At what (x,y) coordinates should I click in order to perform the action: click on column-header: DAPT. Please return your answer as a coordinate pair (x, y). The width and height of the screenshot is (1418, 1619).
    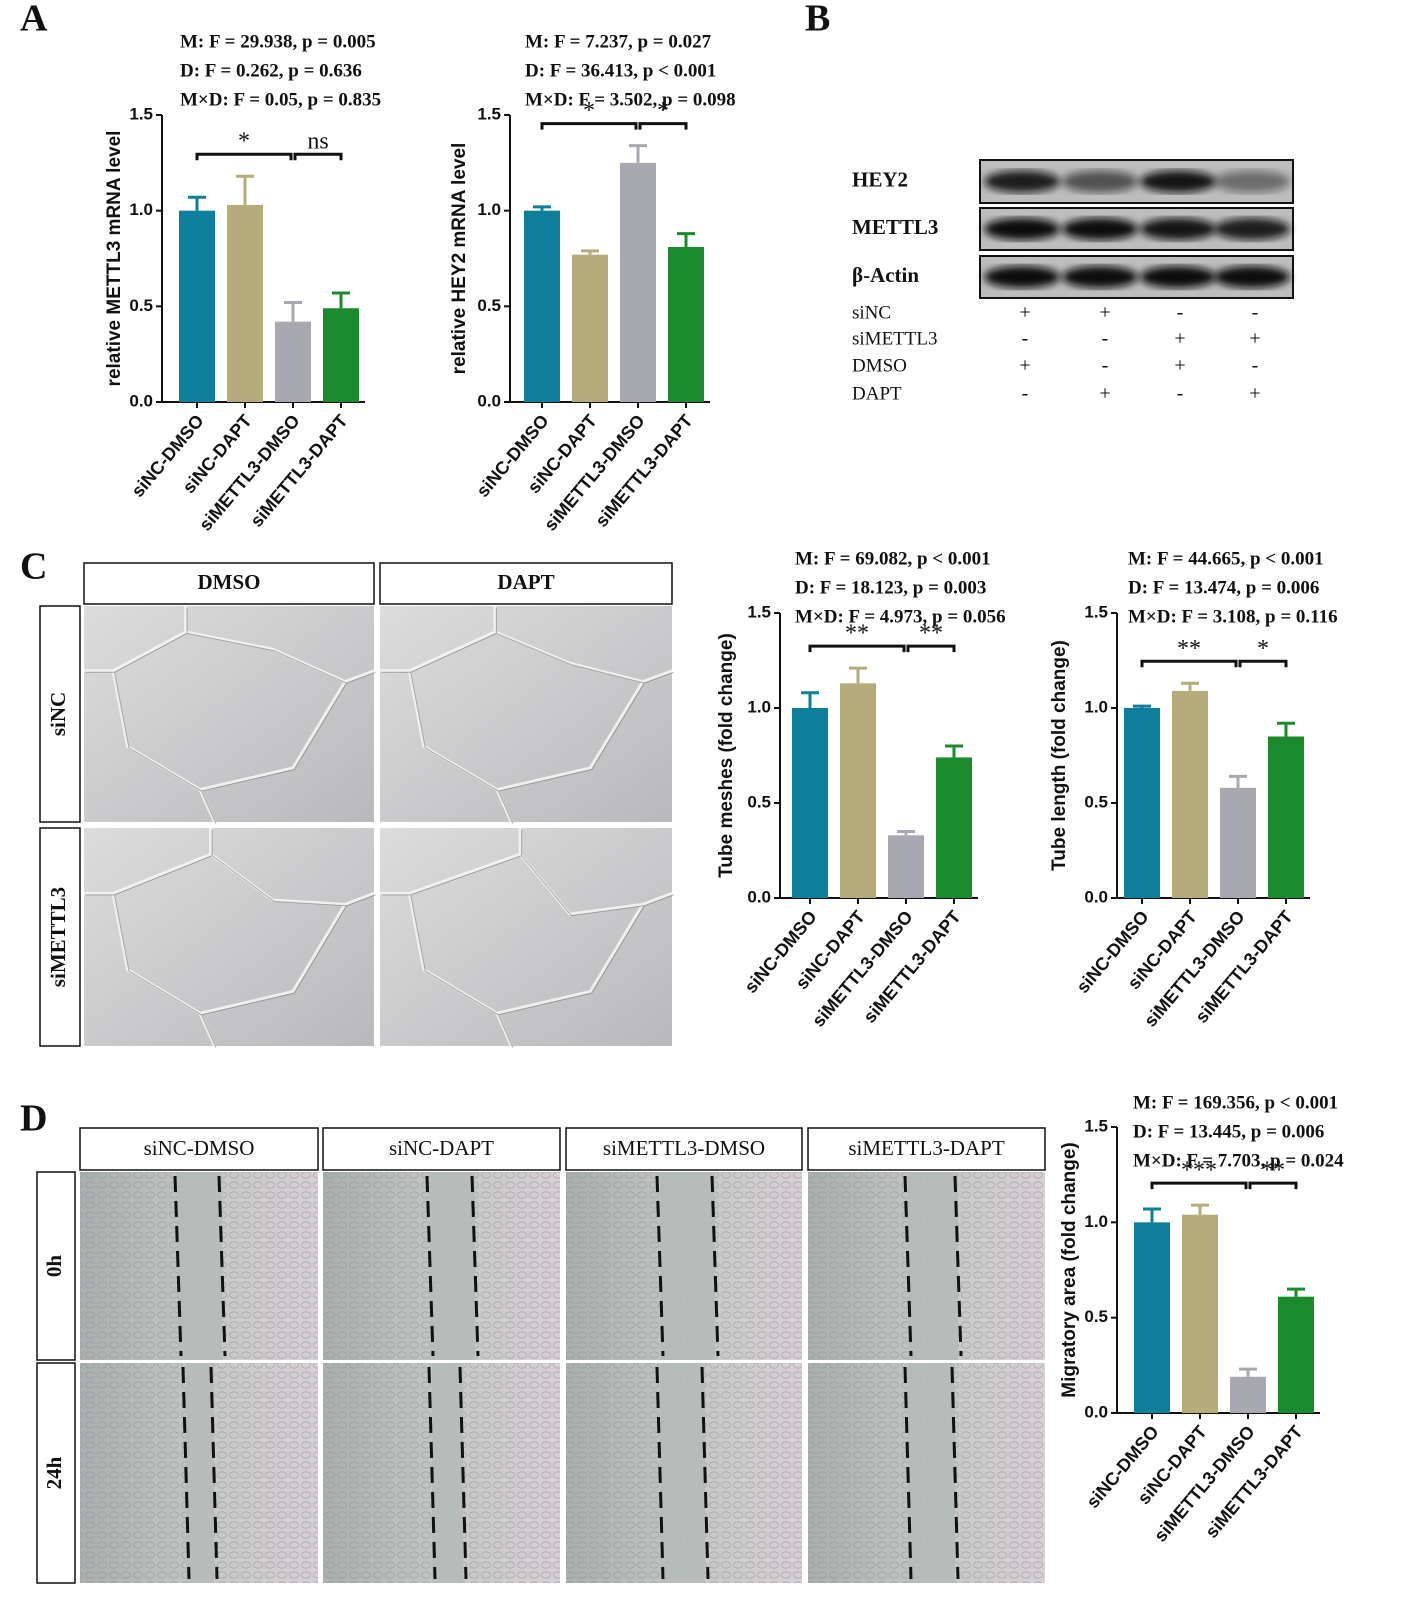
    Looking at the image, I should click on (525, 582).